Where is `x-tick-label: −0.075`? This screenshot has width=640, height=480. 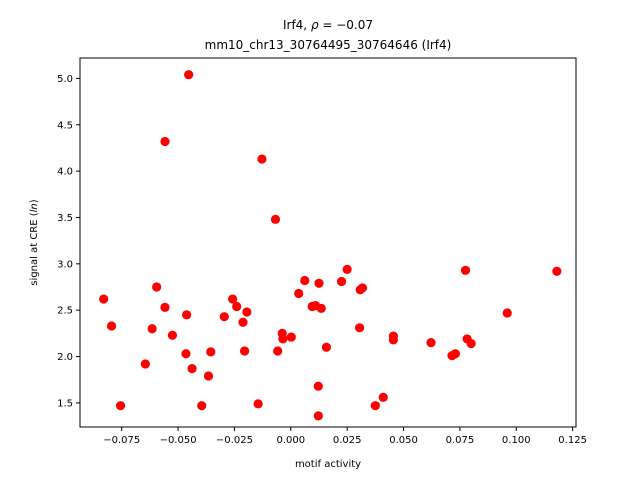 x-tick-label: −0.075 is located at coordinates (121, 440).